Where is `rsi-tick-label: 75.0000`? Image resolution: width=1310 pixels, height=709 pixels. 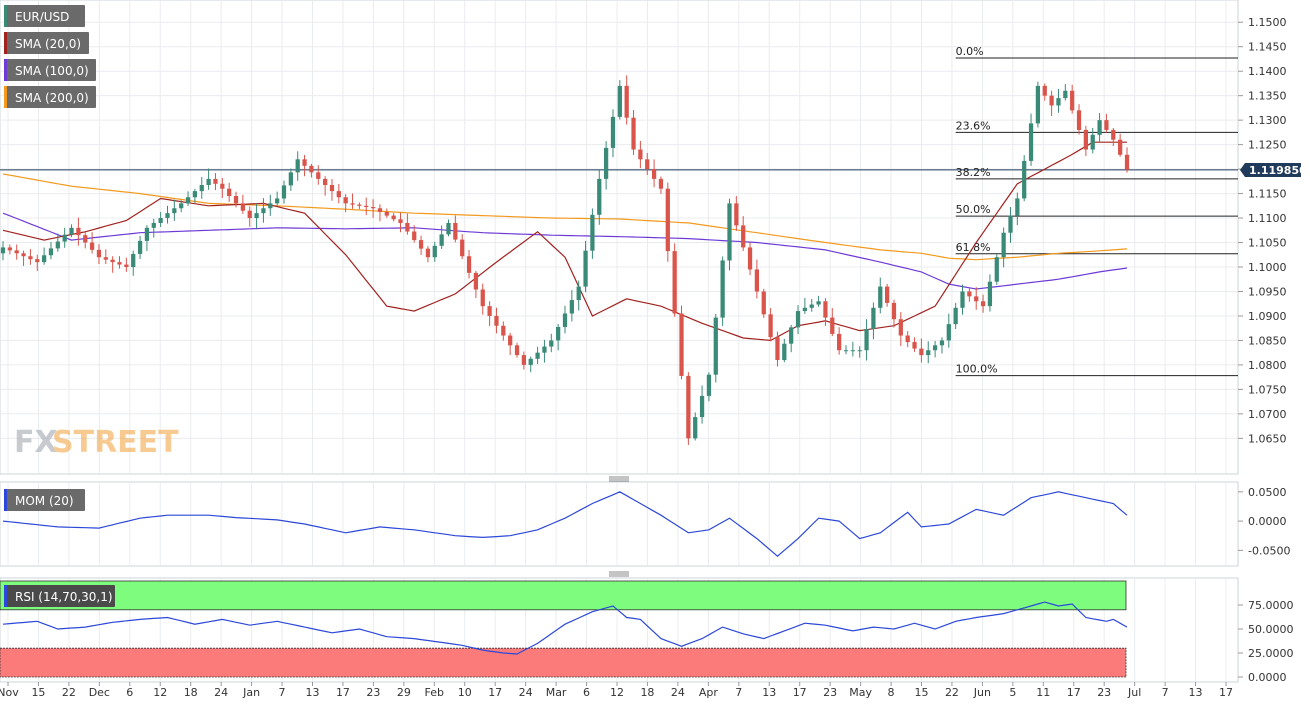 rsi-tick-label: 75.0000 is located at coordinates (1271, 605).